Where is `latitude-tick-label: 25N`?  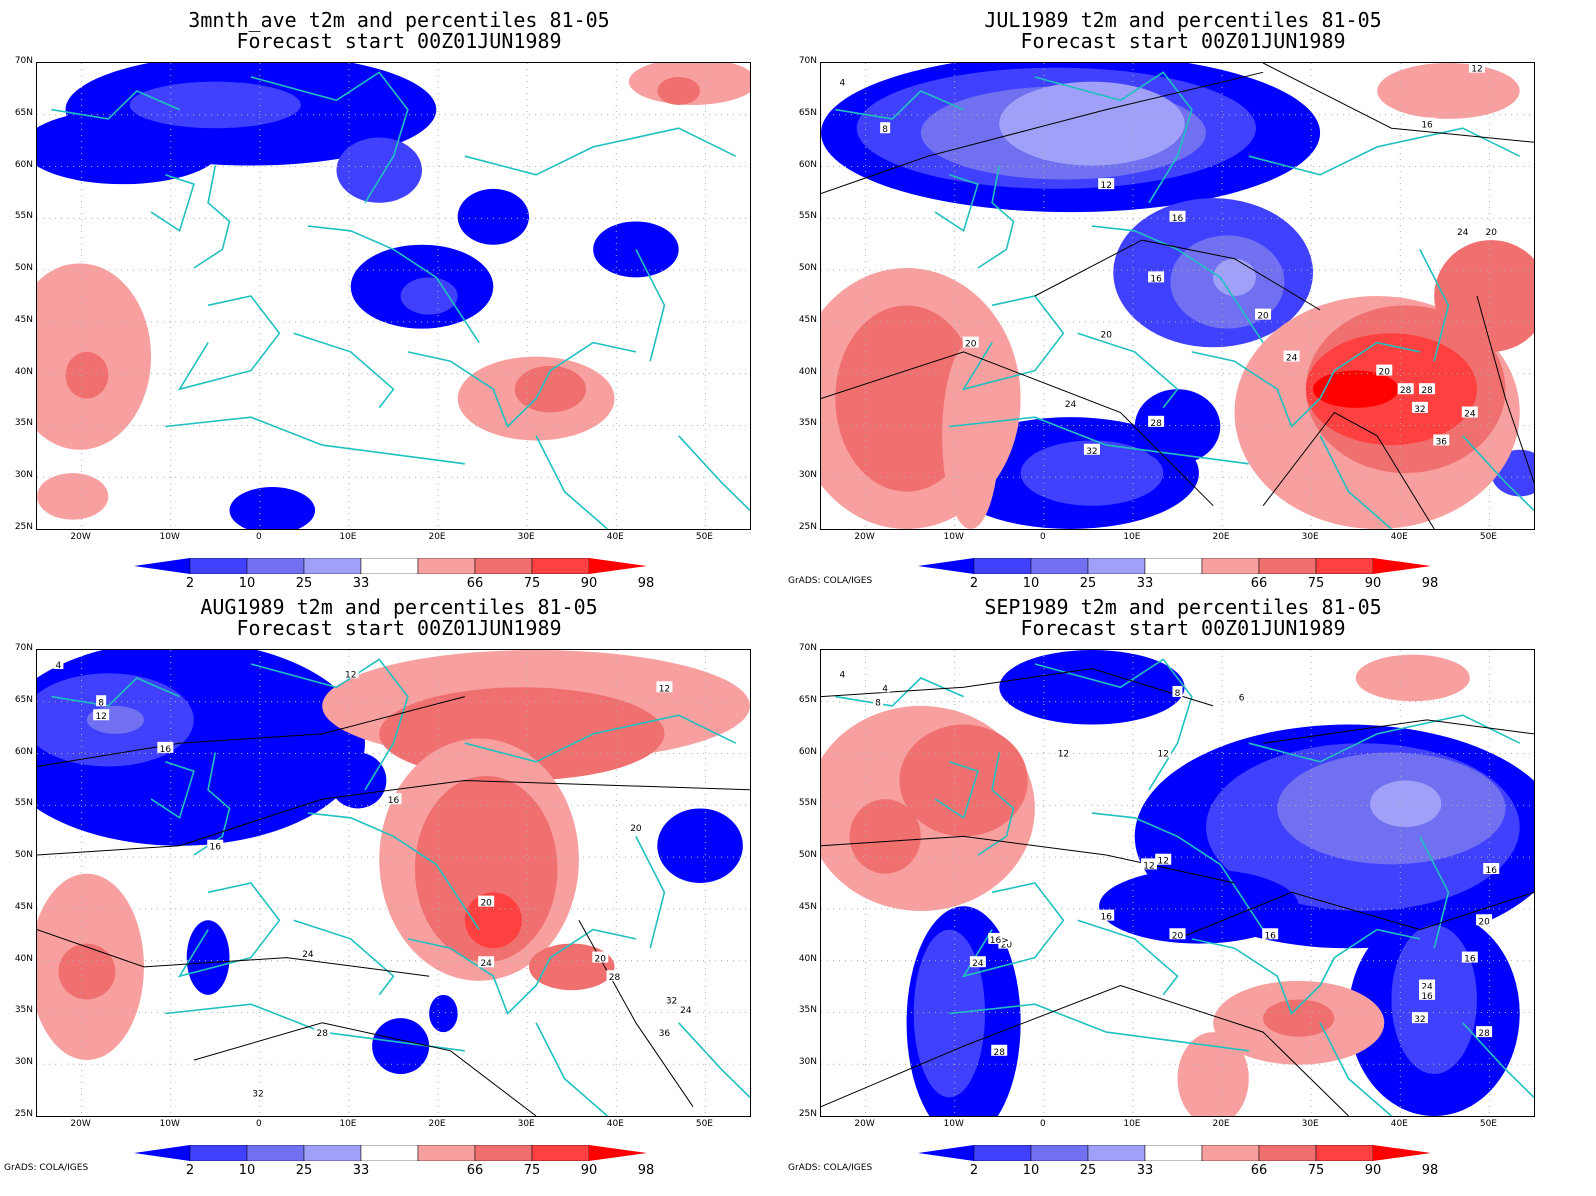 latitude-tick-label: 25N is located at coordinates (807, 1114).